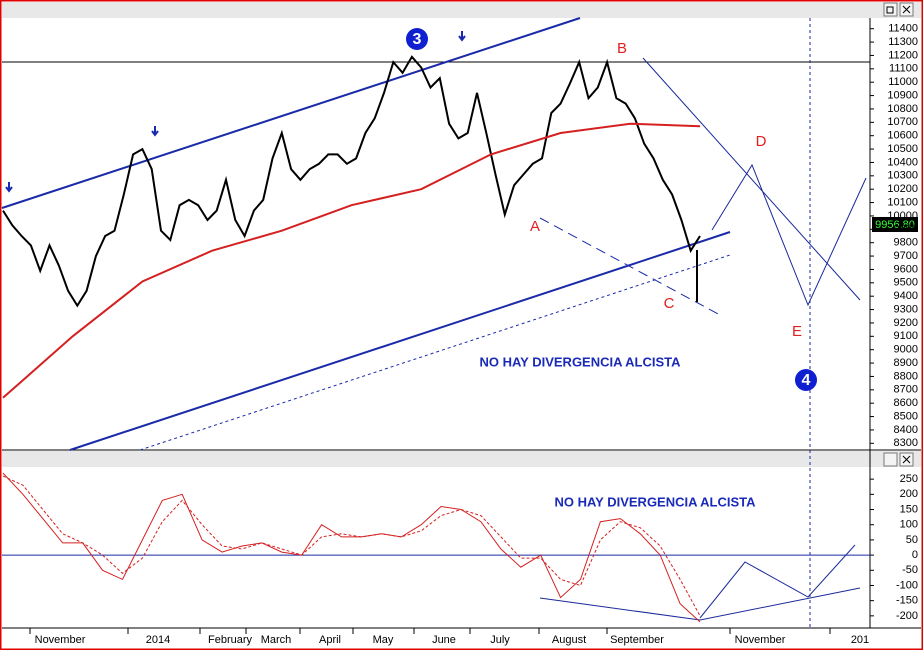  I want to click on y-tick-label: 11100, so click(903, 69).